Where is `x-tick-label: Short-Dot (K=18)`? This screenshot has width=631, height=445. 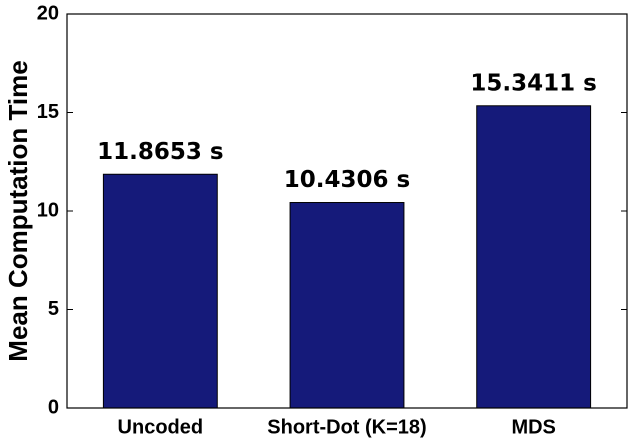 x-tick-label: Short-Dot (K=18) is located at coordinates (346, 427).